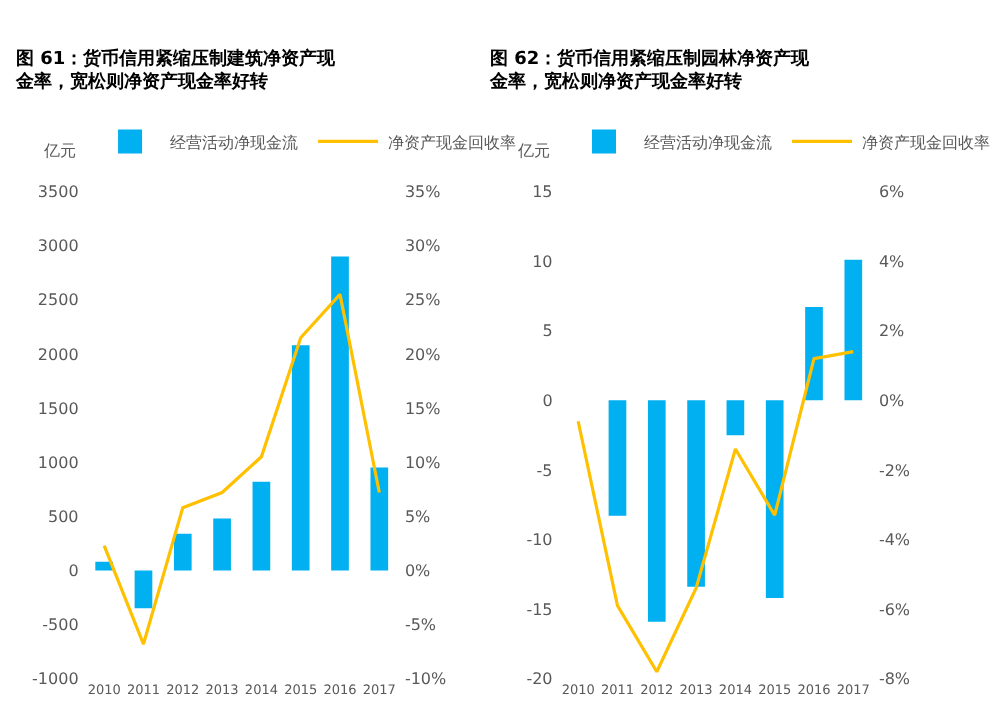 This screenshot has height=724, width=1000. Describe the element at coordinates (423, 300) in the screenshot. I see `y2-tick-label: 25%` at that location.